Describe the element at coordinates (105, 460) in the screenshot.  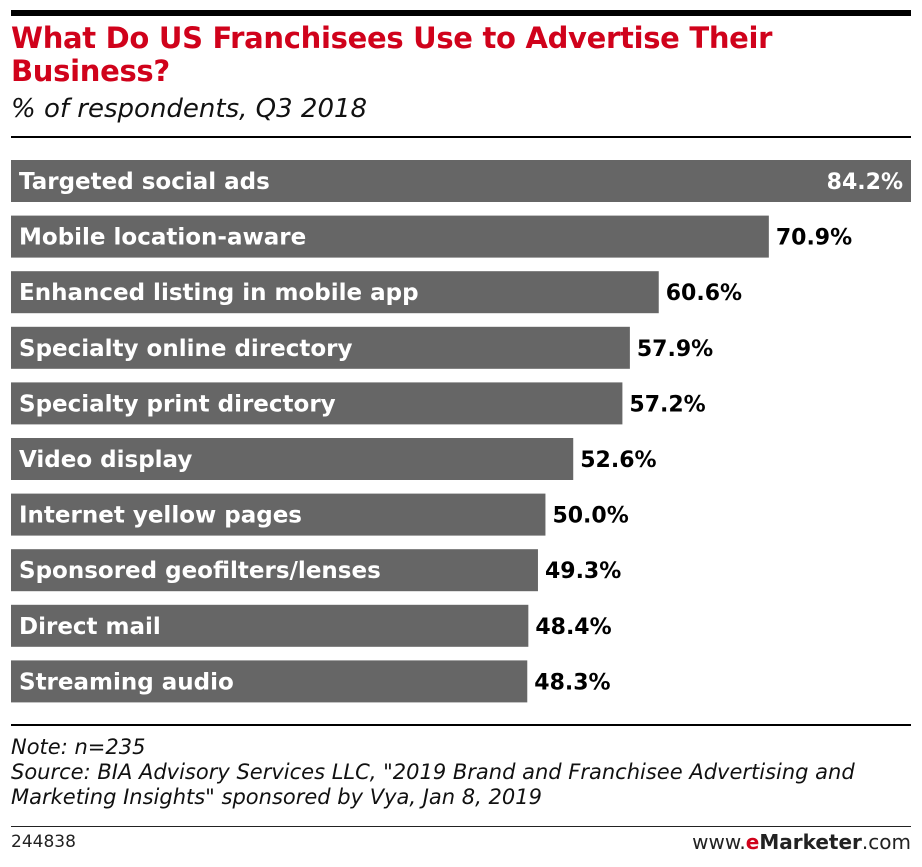
I see `bar-category-label: Video display` at that location.